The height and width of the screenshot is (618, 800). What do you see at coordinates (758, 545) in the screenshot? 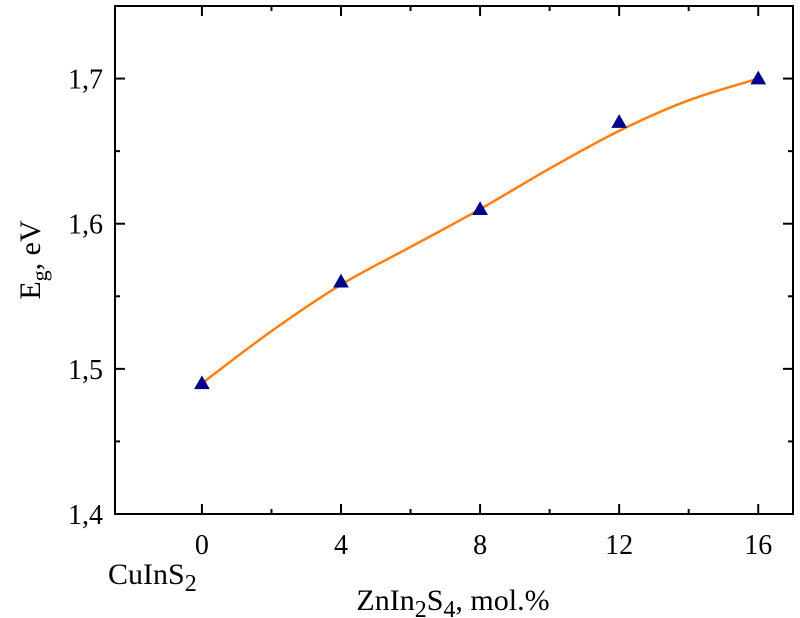
I see `x-tick-label: 16` at bounding box center [758, 545].